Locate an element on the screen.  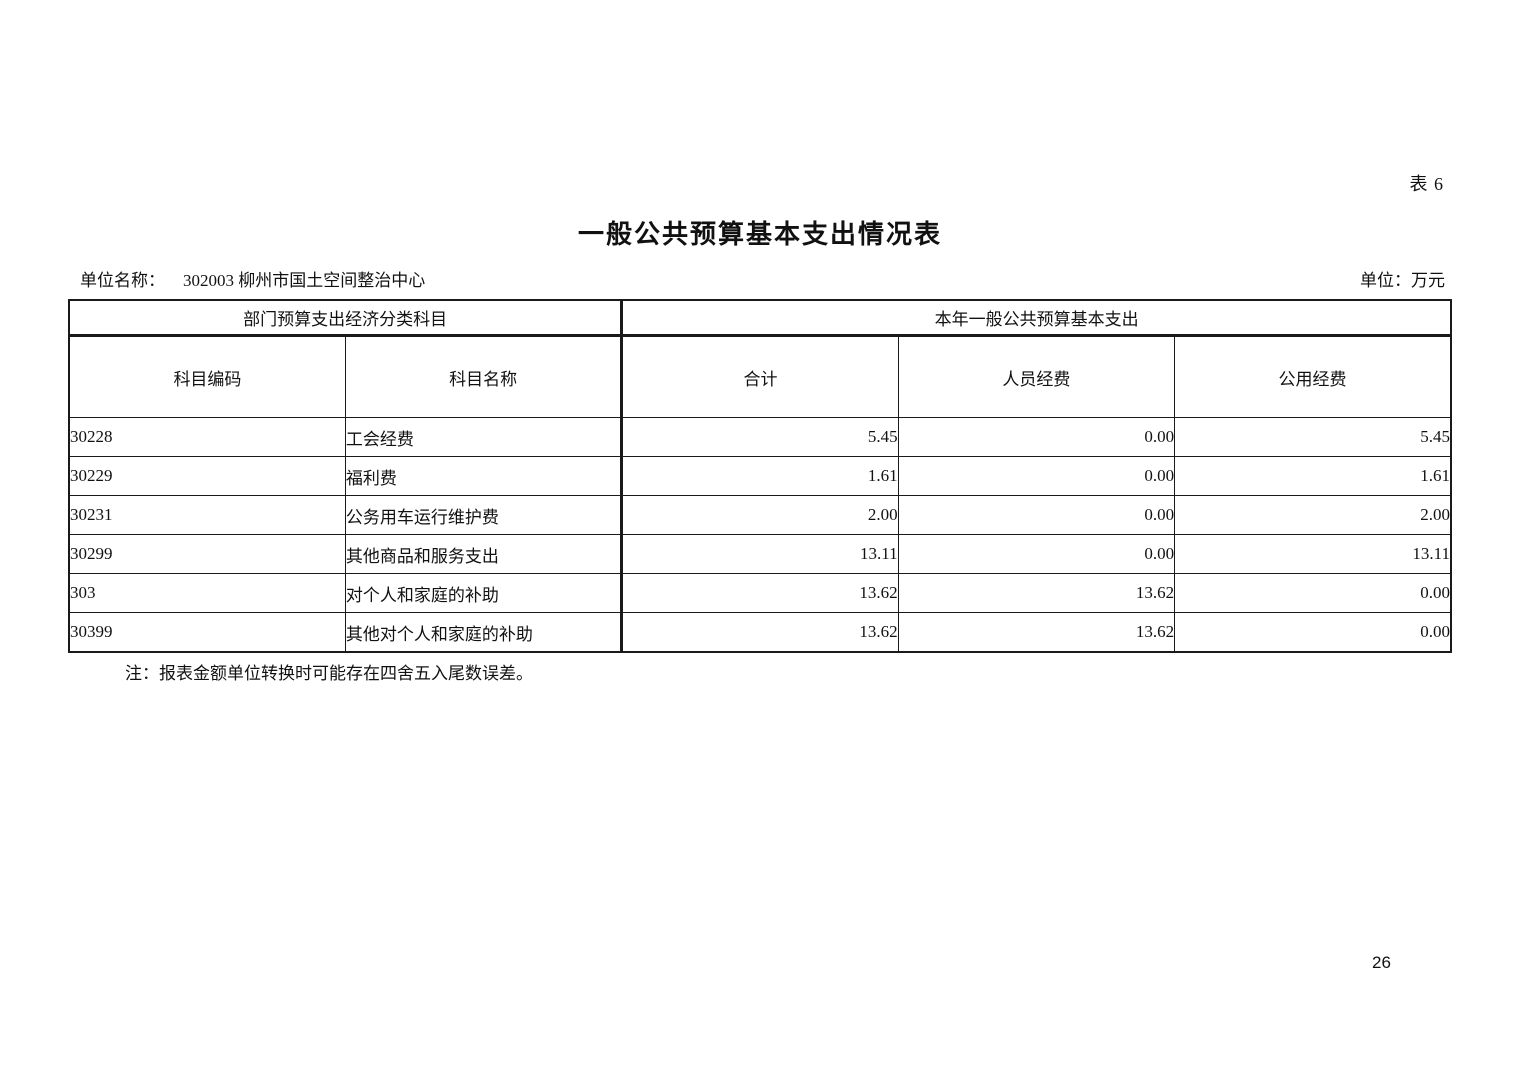
unit-name-line: 单位名称： 302003 柳州市国土空间整治中心 is located at coordinates (252, 278).